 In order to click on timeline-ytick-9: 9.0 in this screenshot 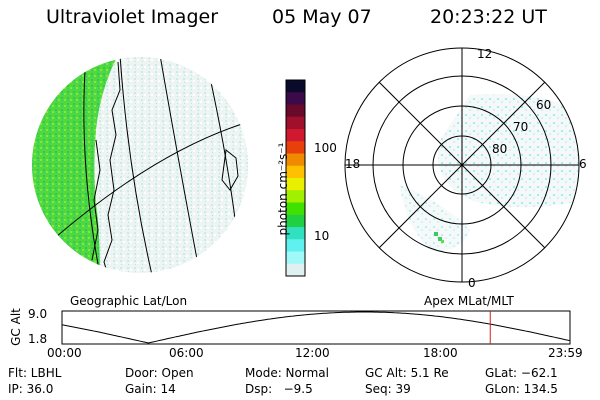, I will do `click(38, 314)`.